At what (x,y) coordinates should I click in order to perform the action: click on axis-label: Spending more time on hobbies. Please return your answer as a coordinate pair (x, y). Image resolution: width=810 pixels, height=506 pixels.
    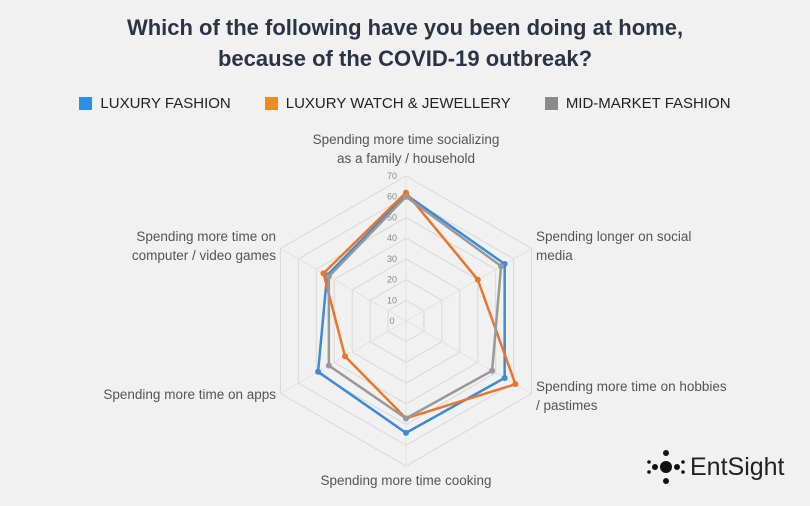
    Looking at the image, I should click on (631, 386).